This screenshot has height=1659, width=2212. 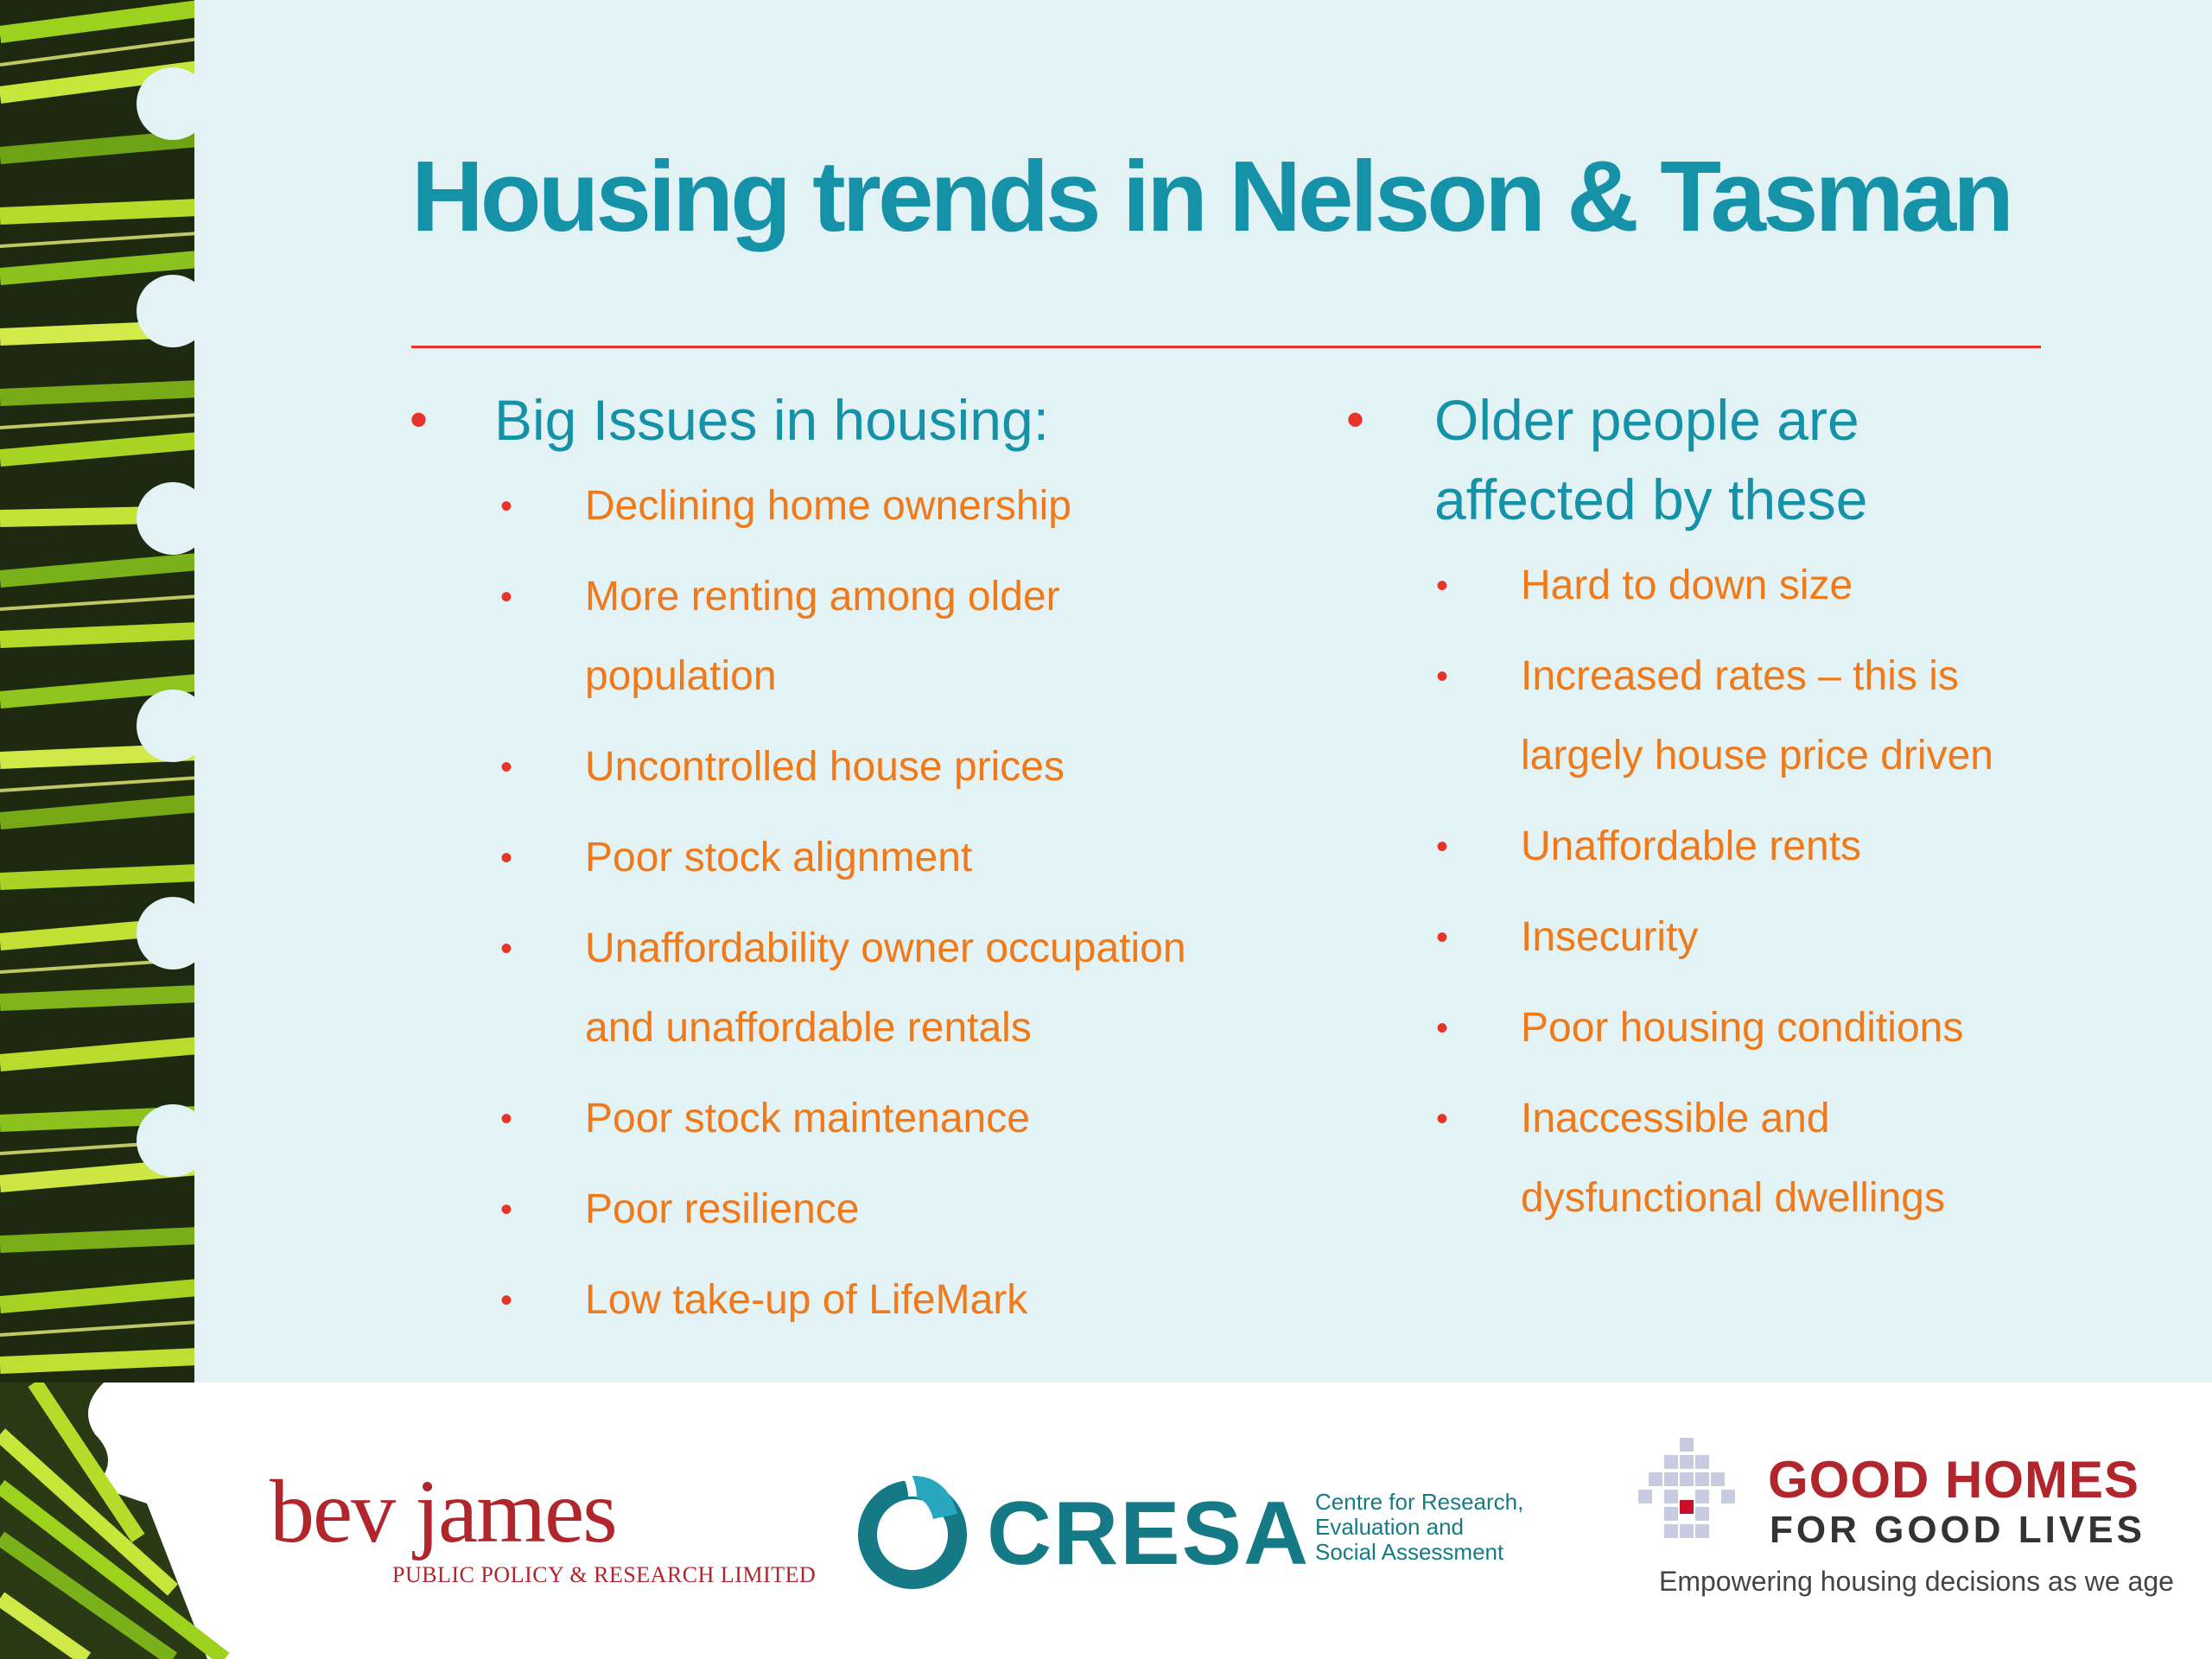 I want to click on cresa-tagline-line: Social Assessment, so click(x=1409, y=1552).